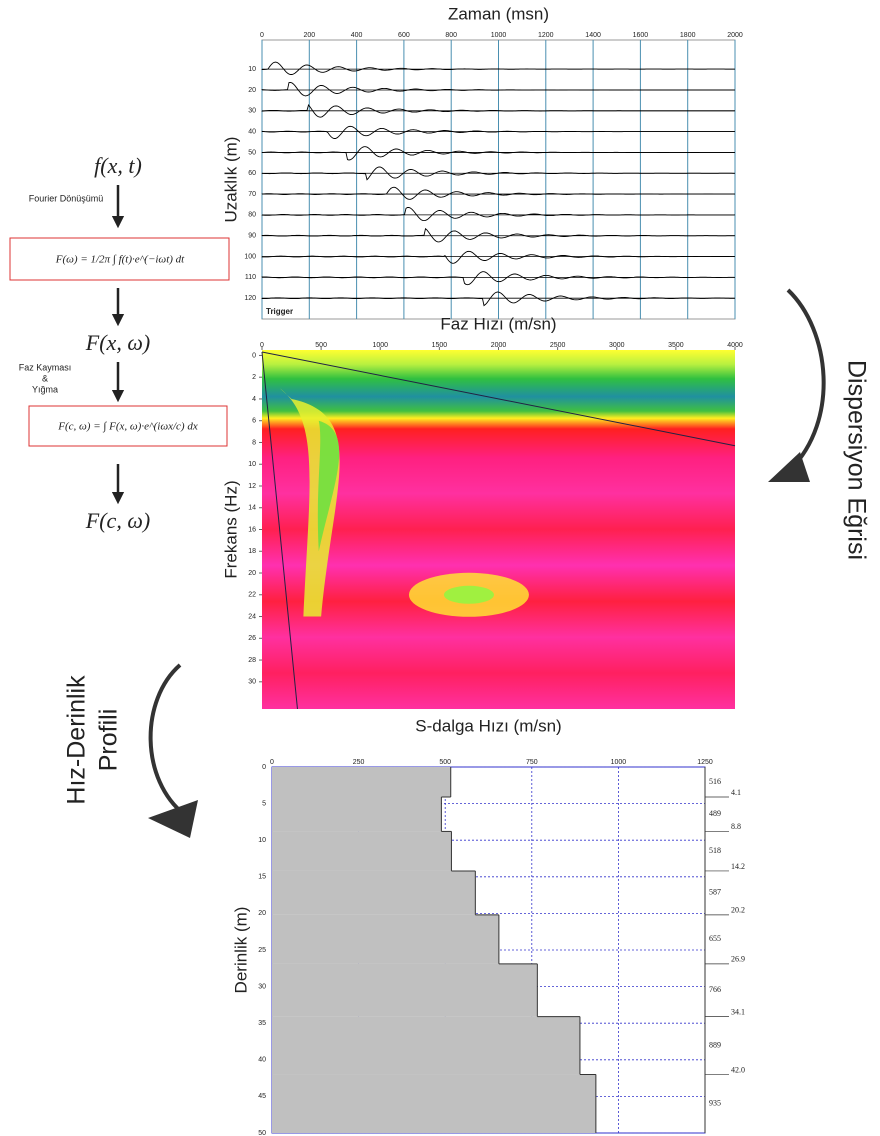 The height and width of the screenshot is (1136, 880). What do you see at coordinates (250, 298) in the screenshot?
I see `y-tick-label: 120` at bounding box center [250, 298].